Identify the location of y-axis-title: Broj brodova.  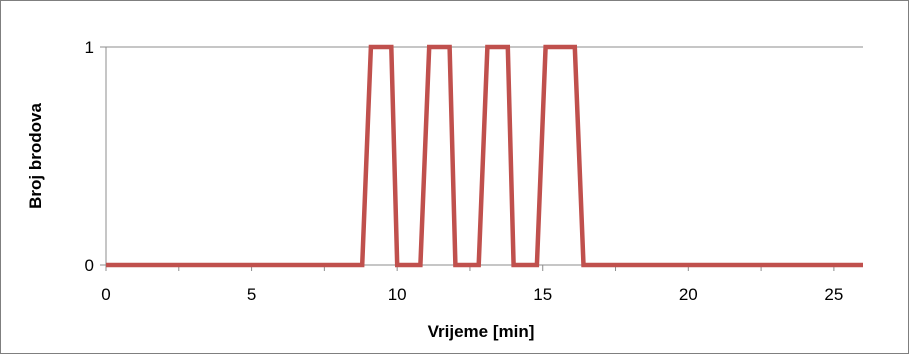
(35, 156).